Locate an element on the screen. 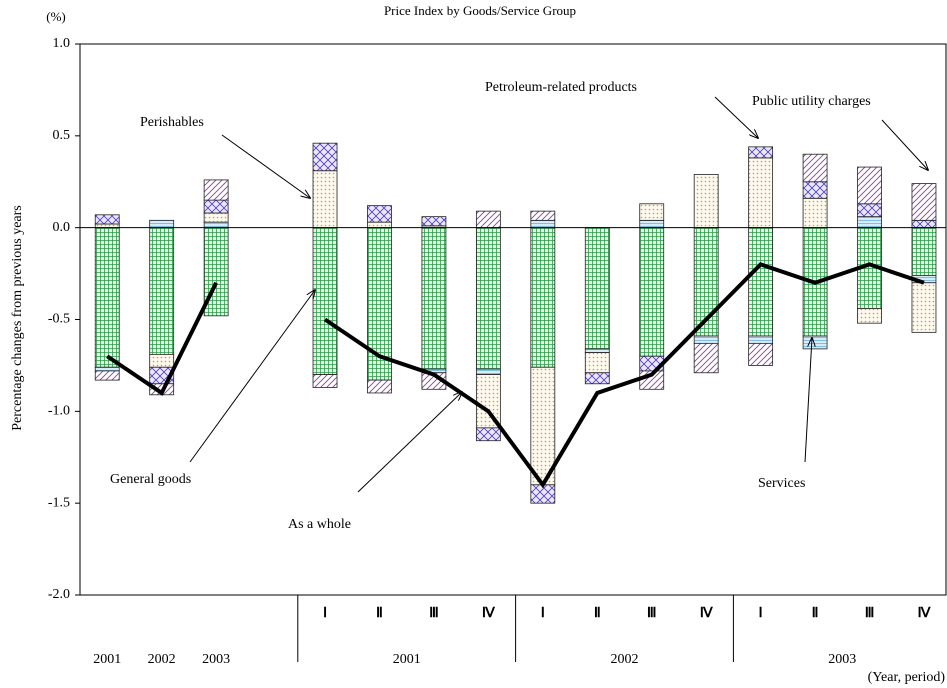  line-series is located at coordinates (162, 338).